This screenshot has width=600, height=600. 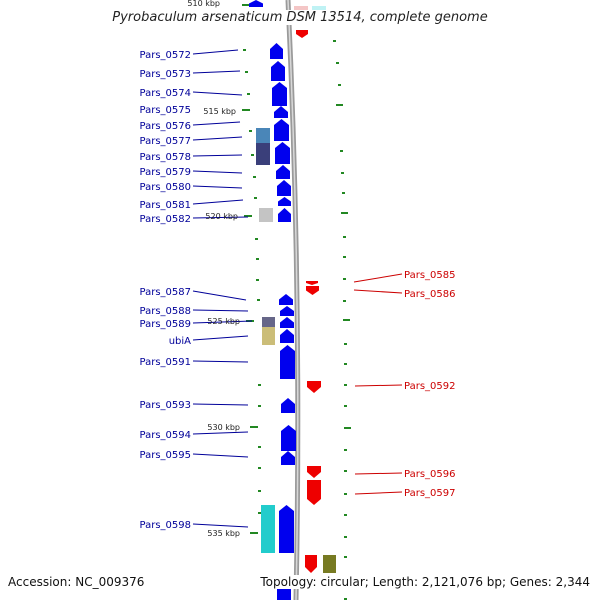 What do you see at coordinates (165, 55) in the screenshot?
I see `forward-gene-label: Pars_0572` at bounding box center [165, 55].